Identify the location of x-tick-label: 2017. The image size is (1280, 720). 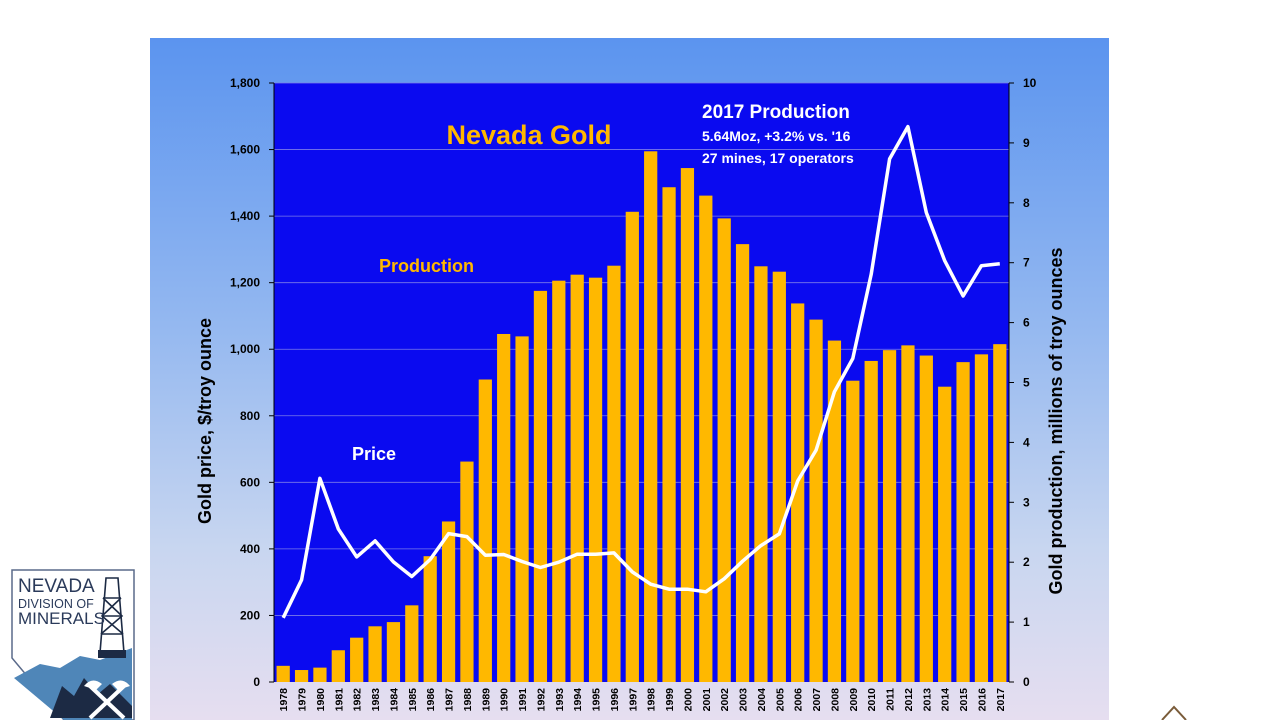
(1001, 700).